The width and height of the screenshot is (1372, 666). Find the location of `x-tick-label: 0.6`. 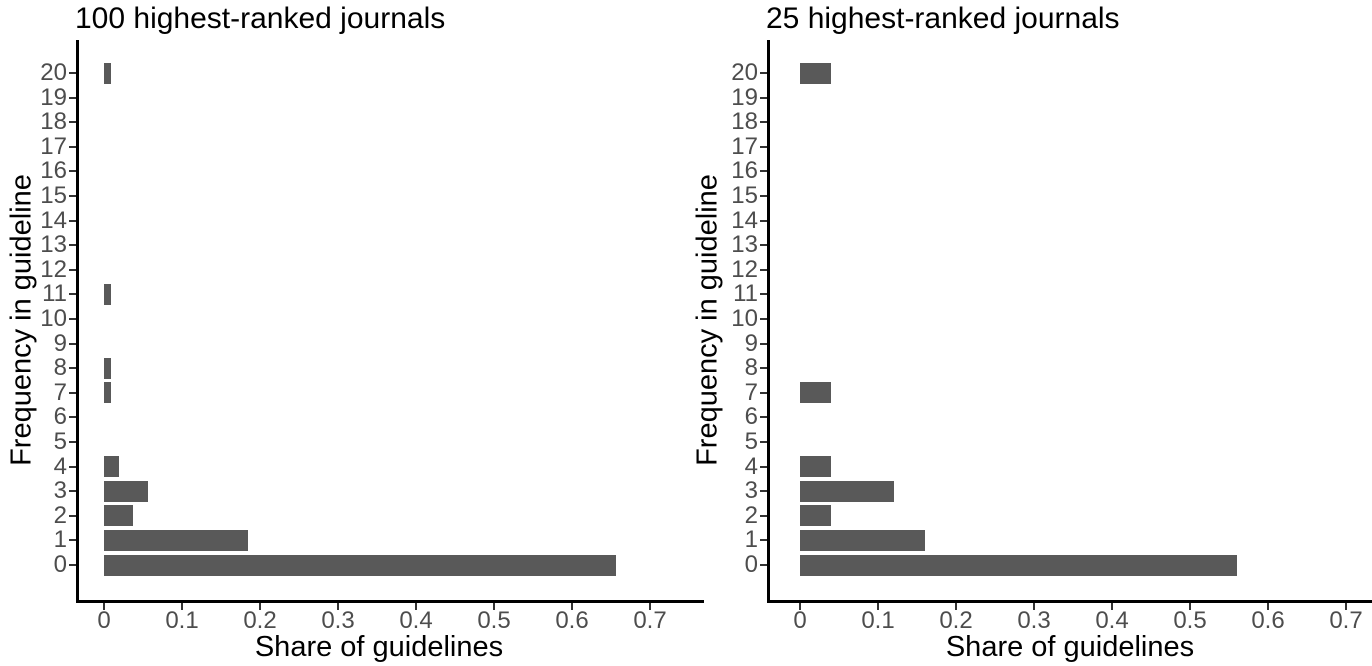

x-tick-label: 0.6 is located at coordinates (572, 620).